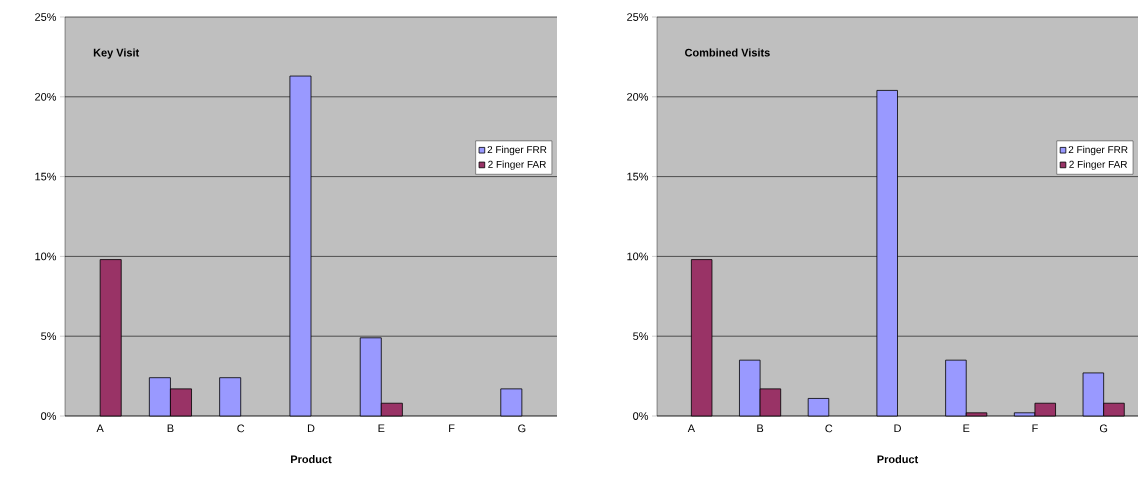 The width and height of the screenshot is (1141, 487). I want to click on text: Combined Visits, so click(727, 52).